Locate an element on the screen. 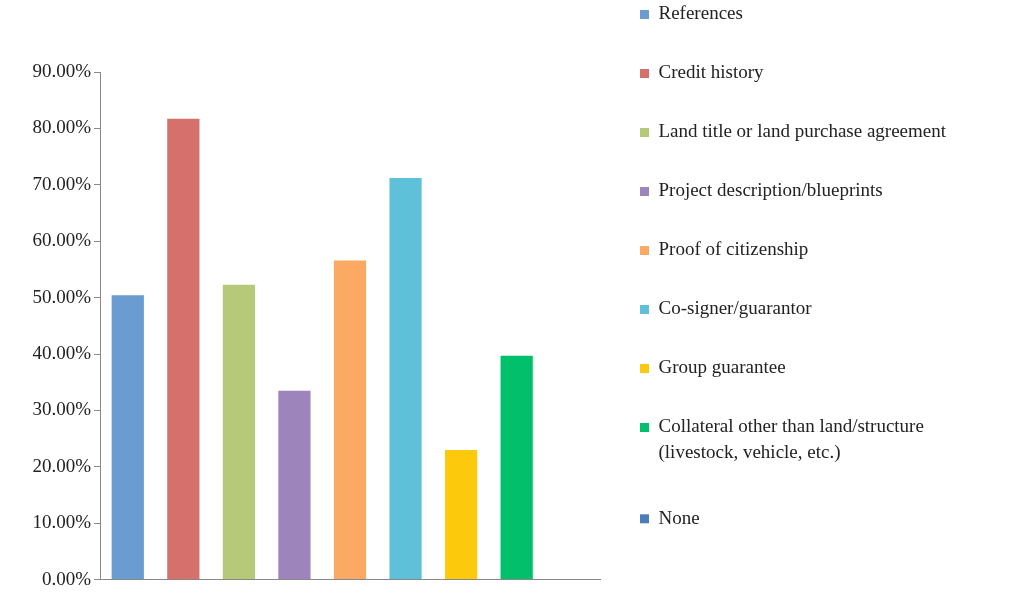 The height and width of the screenshot is (594, 1021). legend-label: Project description/blueprints is located at coordinates (770, 190).